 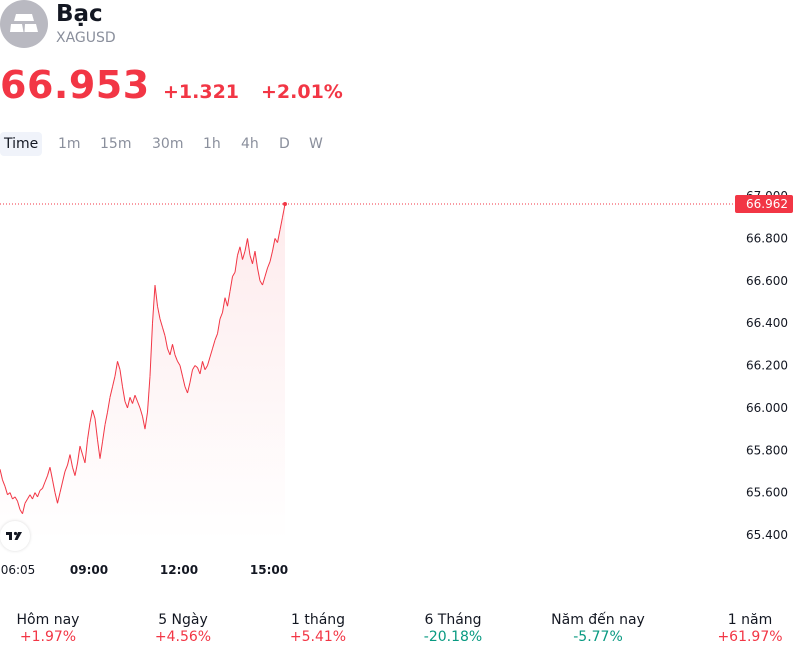 I want to click on y-tick-label: 66.000, so click(x=767, y=408).